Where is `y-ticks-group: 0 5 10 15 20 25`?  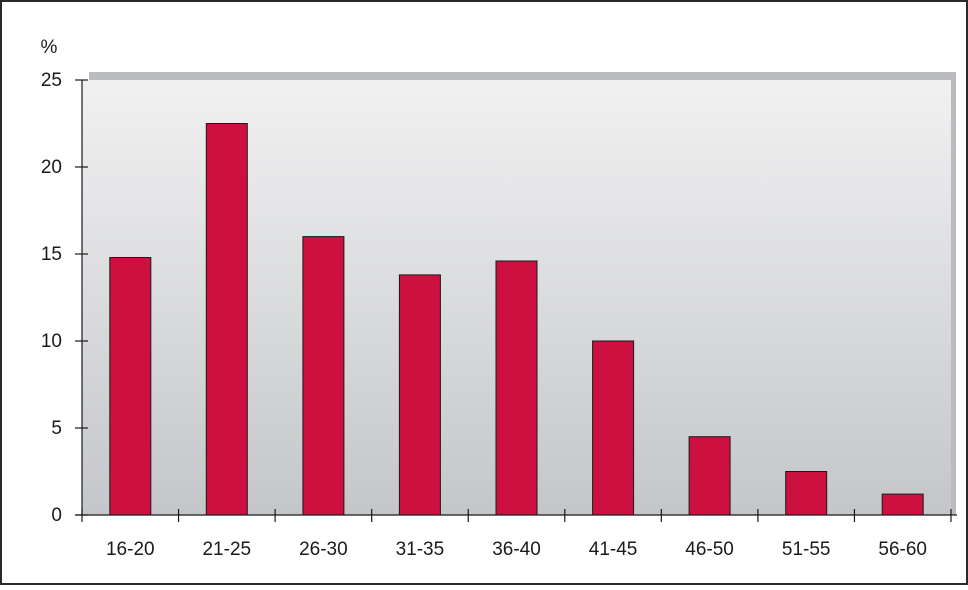 y-ticks-group: 0 5 10 15 20 25 is located at coordinates (64, 298).